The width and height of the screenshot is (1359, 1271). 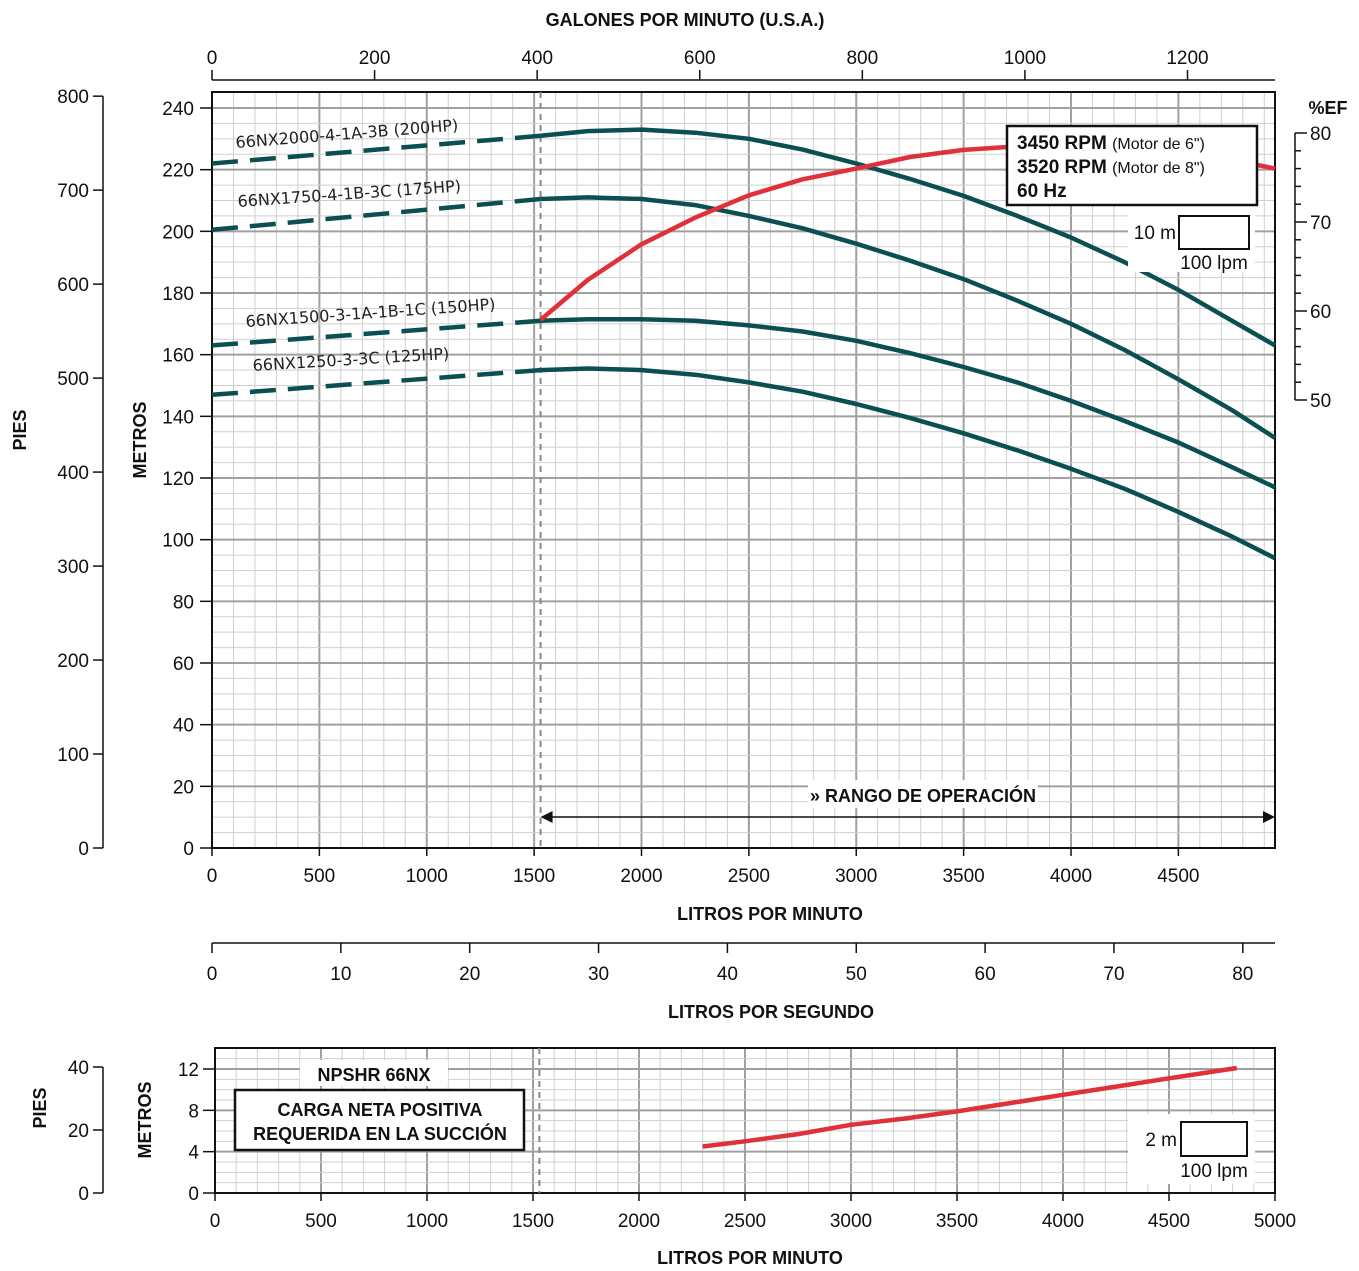 What do you see at coordinates (73, 285) in the screenshot?
I see `pies-tick-label: 600` at bounding box center [73, 285].